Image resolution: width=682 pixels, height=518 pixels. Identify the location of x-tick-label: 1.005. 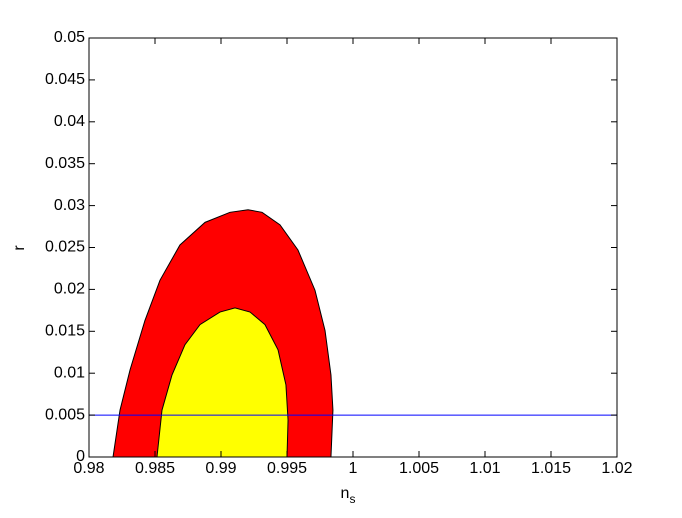
(419, 468).